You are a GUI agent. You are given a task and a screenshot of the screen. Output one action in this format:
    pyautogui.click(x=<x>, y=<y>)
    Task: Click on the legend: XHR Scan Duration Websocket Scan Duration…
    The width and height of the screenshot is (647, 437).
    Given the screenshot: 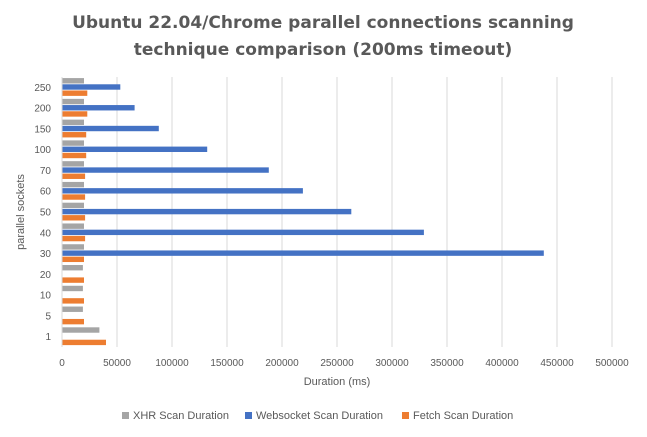 What is the action you would take?
    pyautogui.click(x=317, y=416)
    